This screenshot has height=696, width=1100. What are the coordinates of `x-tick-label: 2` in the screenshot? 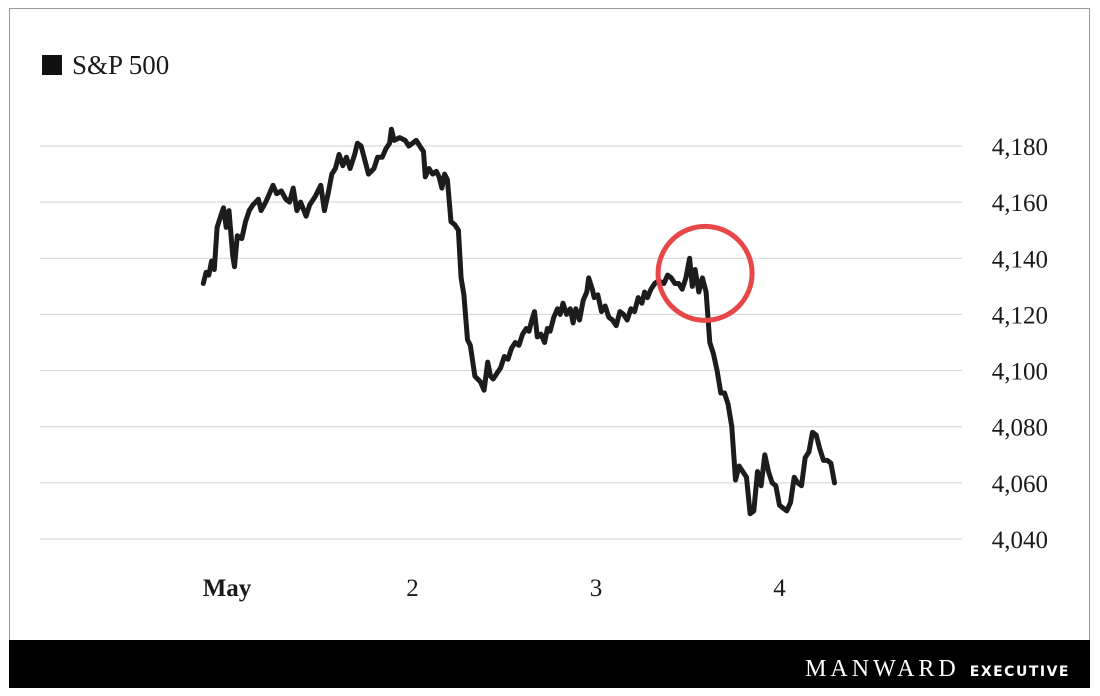 It's located at (412, 588).